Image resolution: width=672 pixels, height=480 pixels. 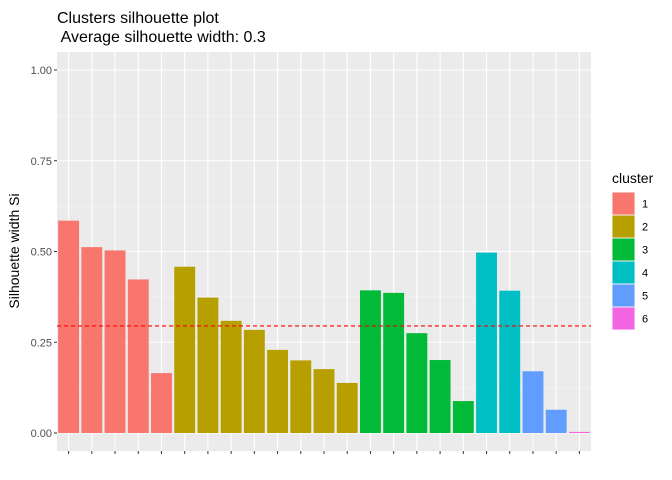 What do you see at coordinates (645, 320) in the screenshot?
I see `legend-label-6: 6` at bounding box center [645, 320].